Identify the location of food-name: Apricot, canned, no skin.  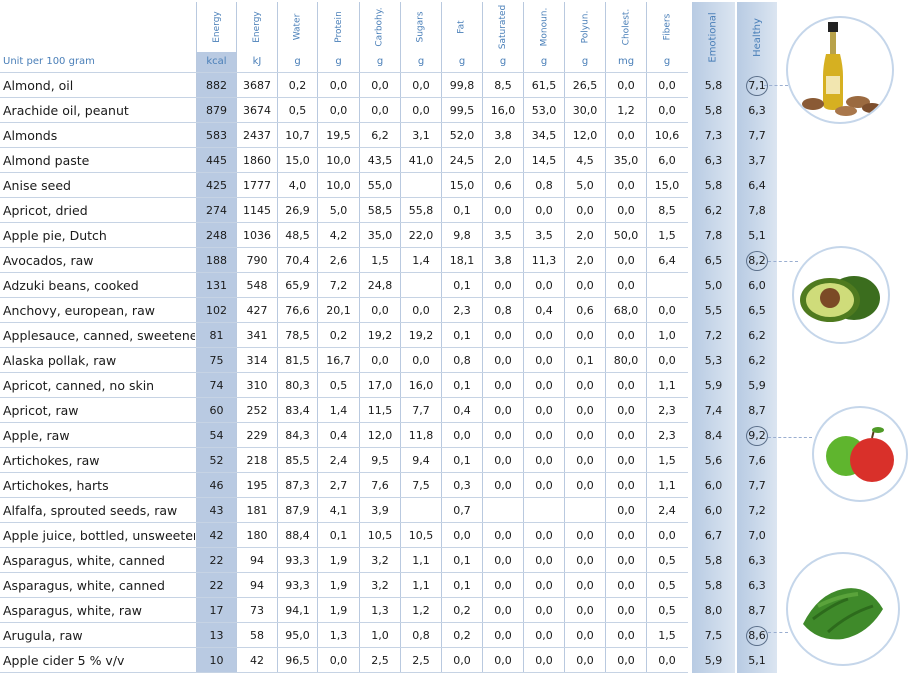
(79, 385).